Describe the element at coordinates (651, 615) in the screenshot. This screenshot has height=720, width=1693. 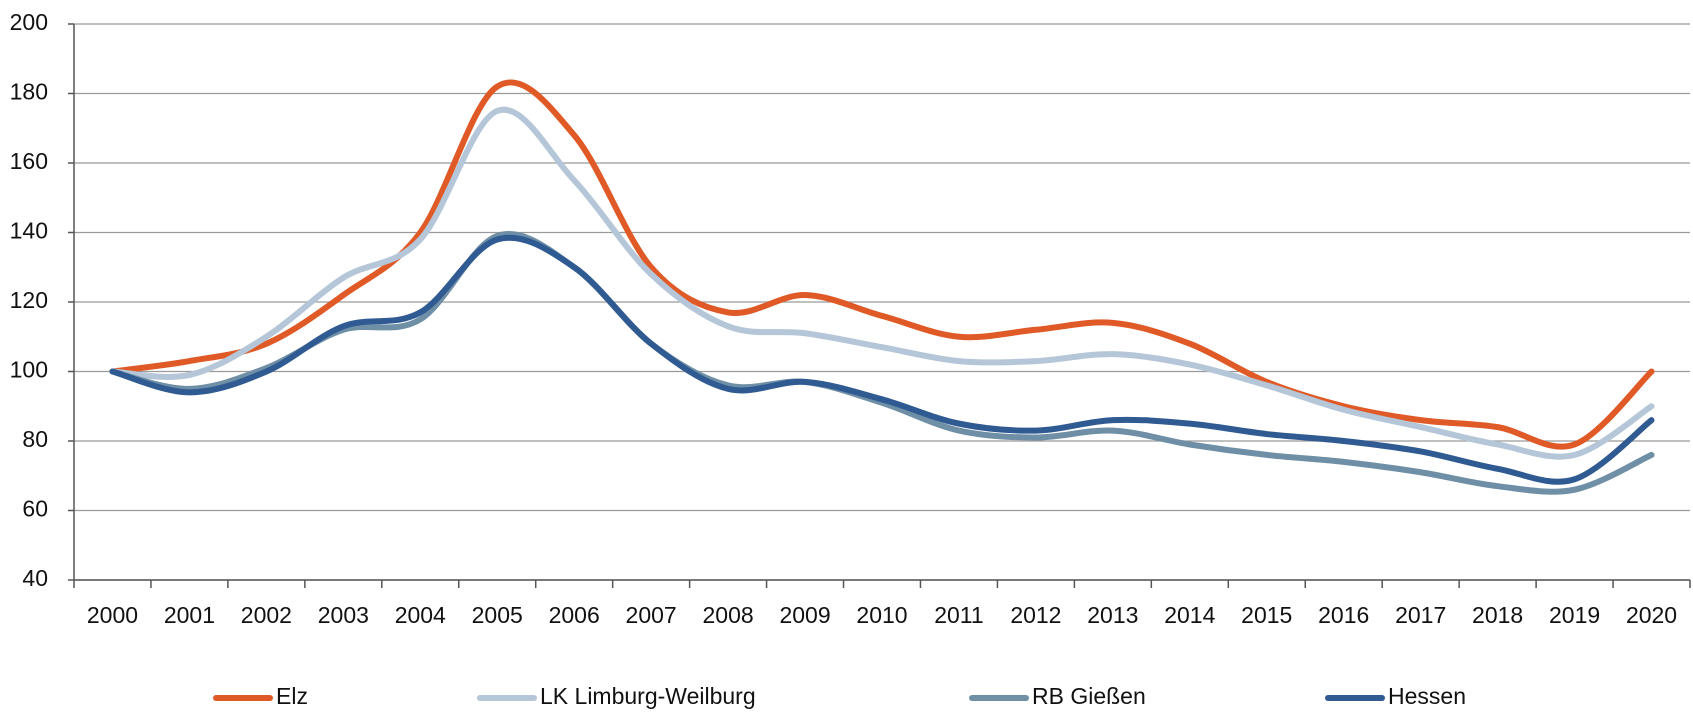
I see `x-tick-label: 2007` at that location.